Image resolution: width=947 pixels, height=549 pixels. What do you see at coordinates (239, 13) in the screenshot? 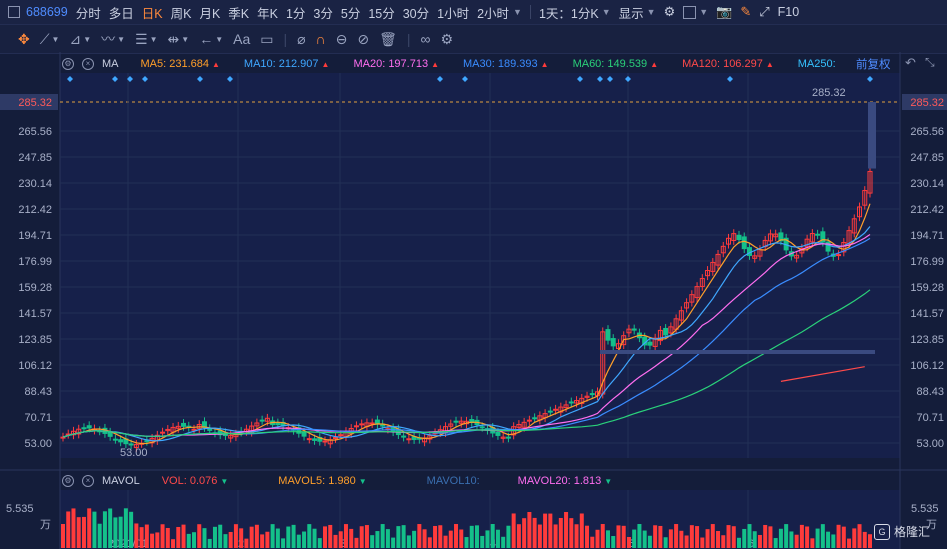
I see `tab-period-5: 季K` at bounding box center [239, 13].